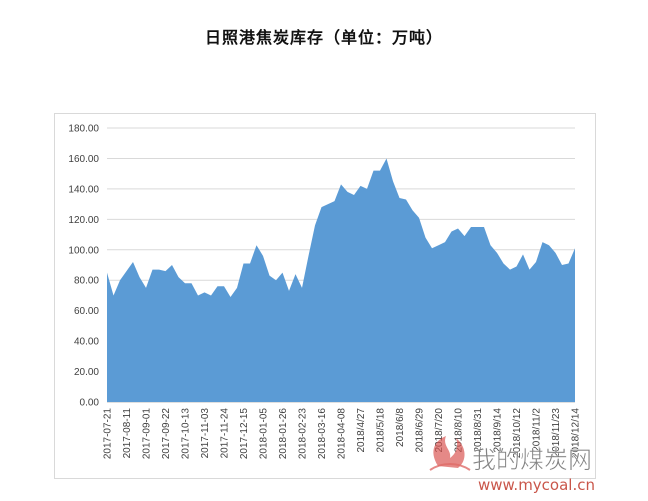 Image resolution: width=648 pixels, height=501 pixels. I want to click on x-tick-label: 2018/6/8, so click(400, 427).